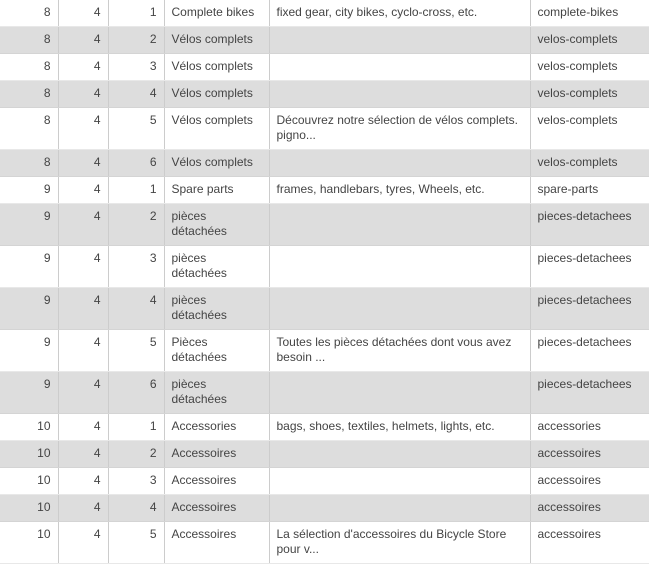 This screenshot has width=649, height=564. I want to click on table-row: 8 4 4 Vélos complets velos-complets, so click(324, 94).